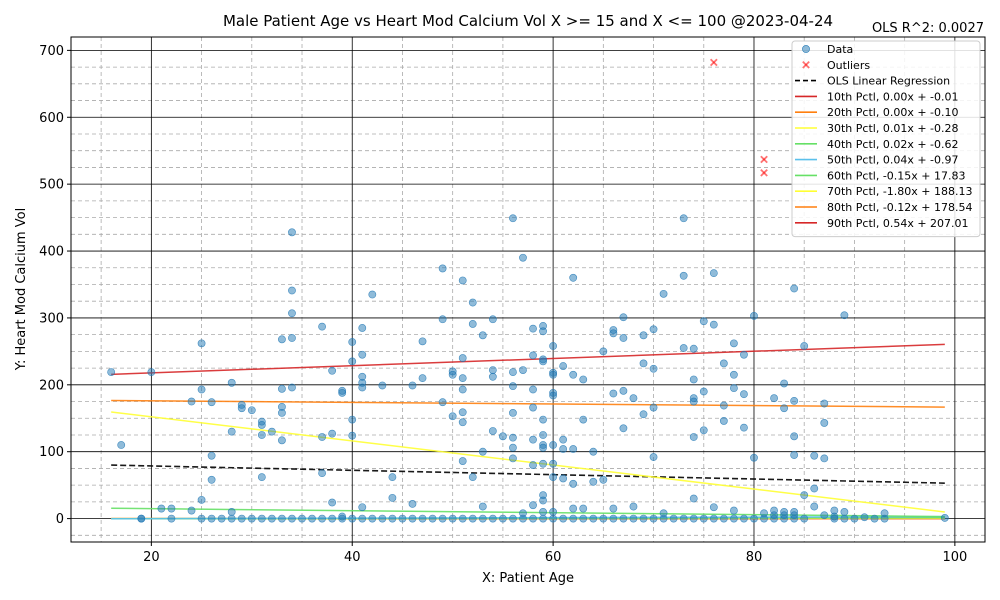 The height and width of the screenshot is (600, 1000). Describe the element at coordinates (896, 175) in the screenshot. I see `legend-label: 60th Pctl, -0.15x + 17.83` at that location.